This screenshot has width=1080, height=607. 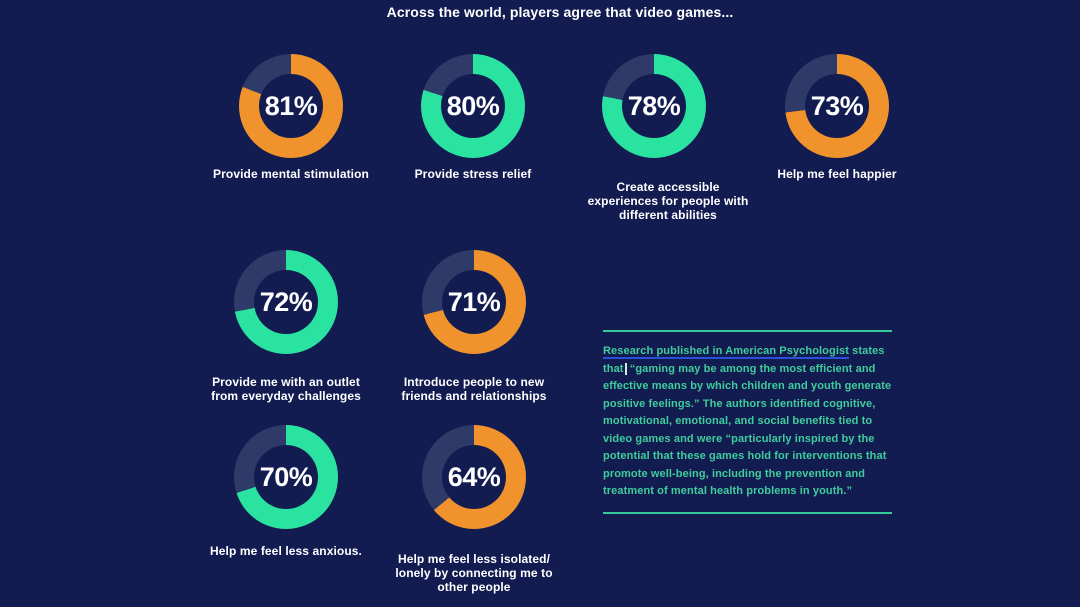 What do you see at coordinates (286, 551) in the screenshot?
I see `donut-caption: Help me feel less anxious.` at bounding box center [286, 551].